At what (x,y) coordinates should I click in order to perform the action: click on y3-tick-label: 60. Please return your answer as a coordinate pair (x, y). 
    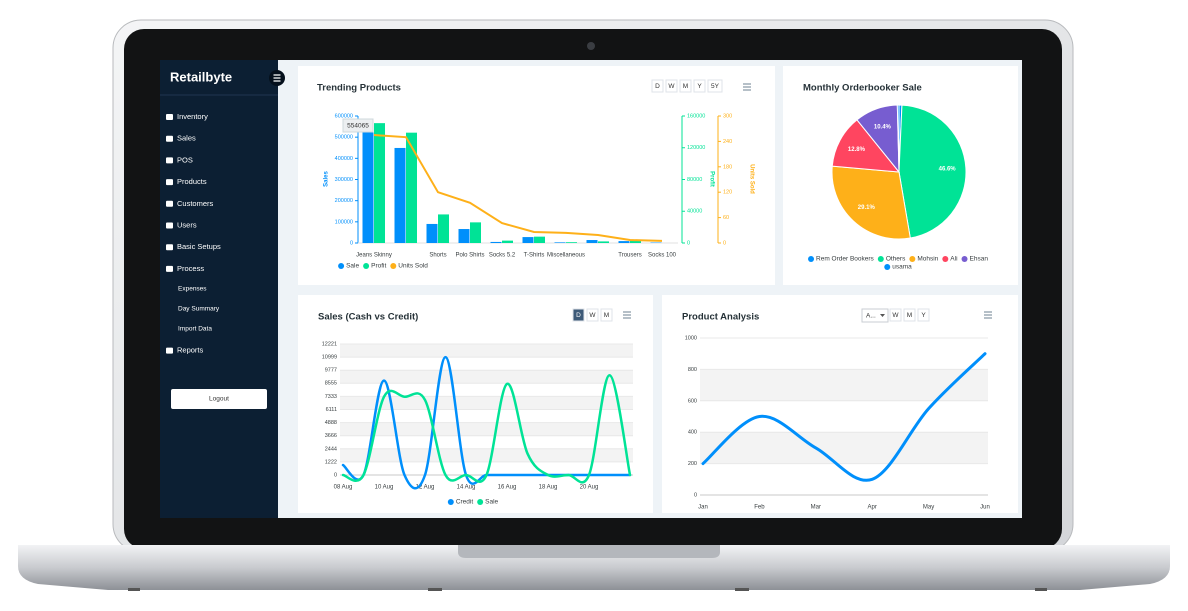
    Looking at the image, I should click on (726, 218).